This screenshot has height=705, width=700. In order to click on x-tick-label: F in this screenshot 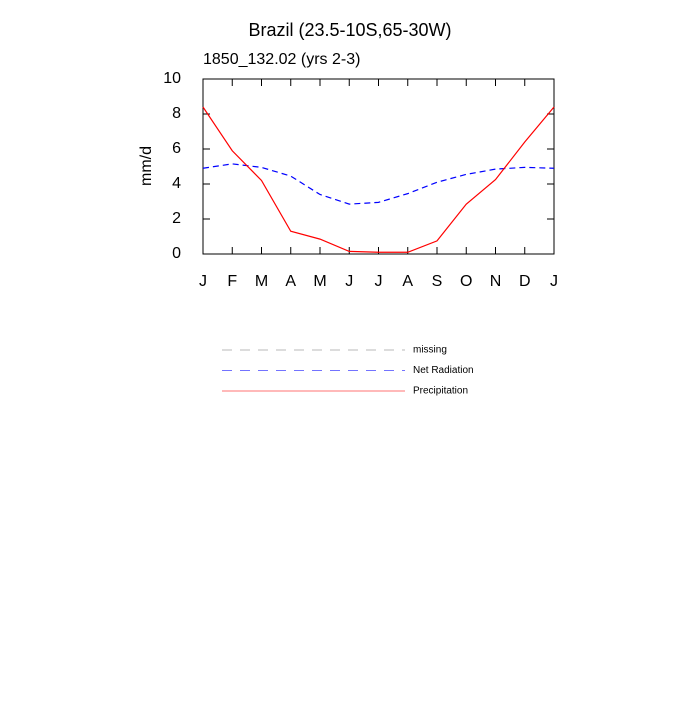, I will do `click(232, 281)`.